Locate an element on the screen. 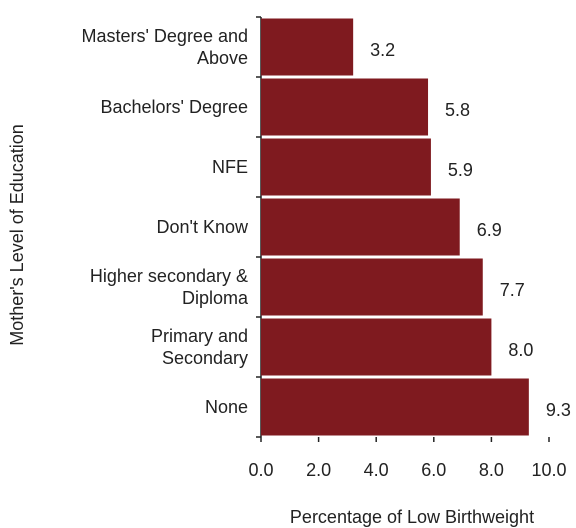 The height and width of the screenshot is (528, 576). y-tick-label: Masters' Degree and Above is located at coordinates (164, 47).